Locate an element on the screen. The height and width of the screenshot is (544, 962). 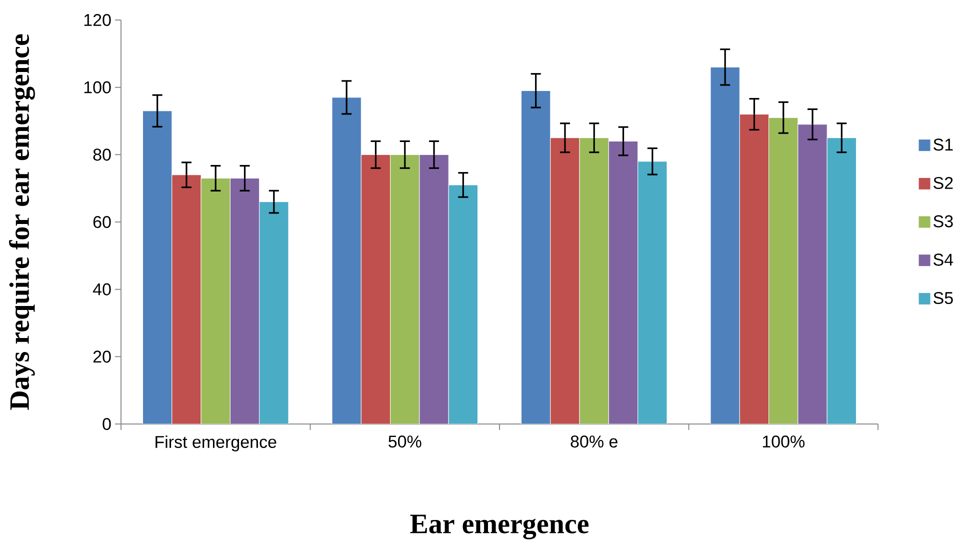
y-tick-label: 120 is located at coordinates (97, 20).